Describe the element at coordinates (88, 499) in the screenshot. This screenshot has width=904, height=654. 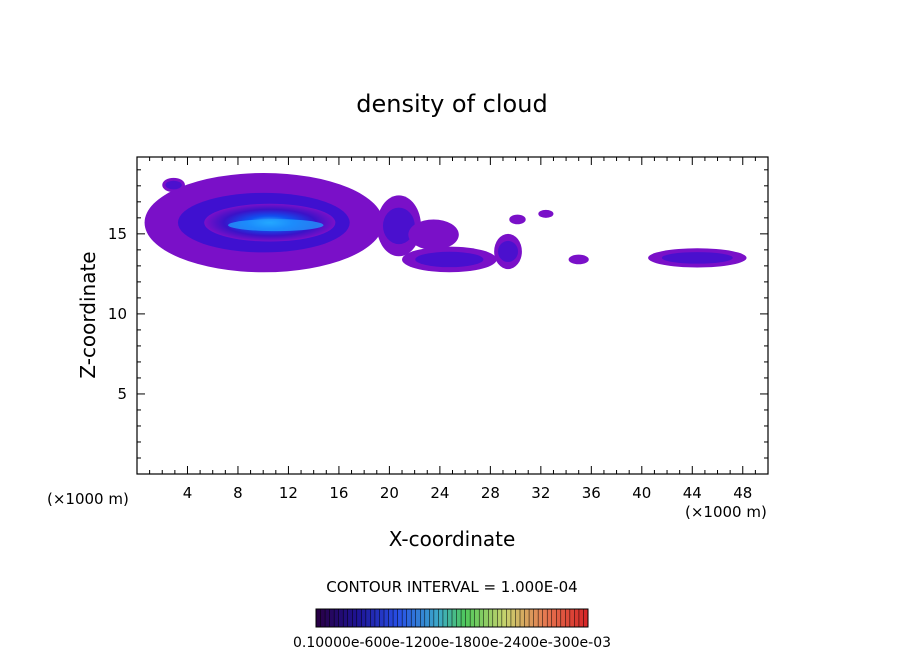
I see `x-unit-left: (×1000 m)` at that location.